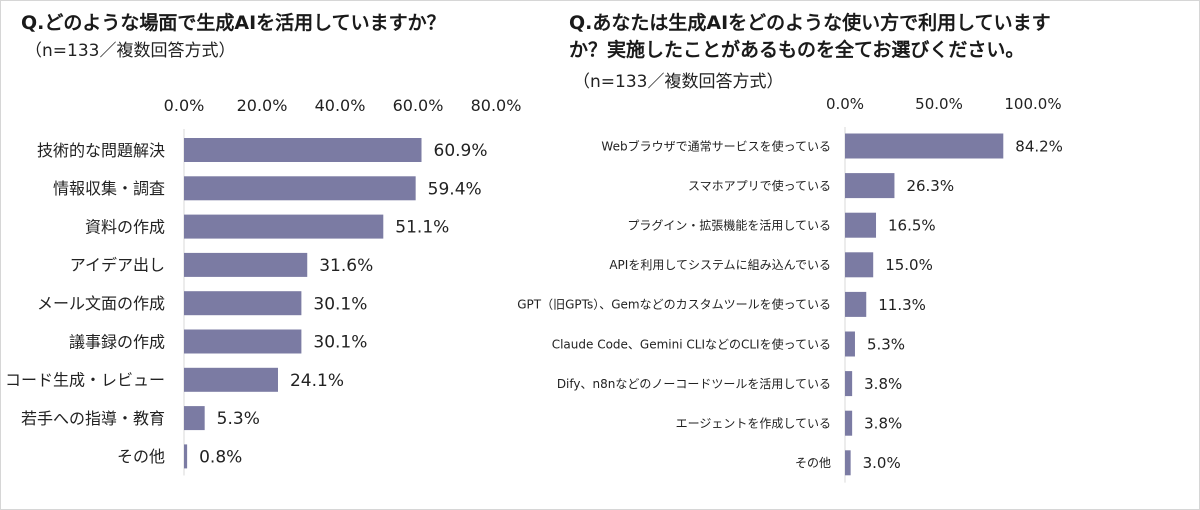 The height and width of the screenshot is (510, 1200). What do you see at coordinates (85, 380) in the screenshot?
I see `category-label: コード生成・レビュー` at bounding box center [85, 380].